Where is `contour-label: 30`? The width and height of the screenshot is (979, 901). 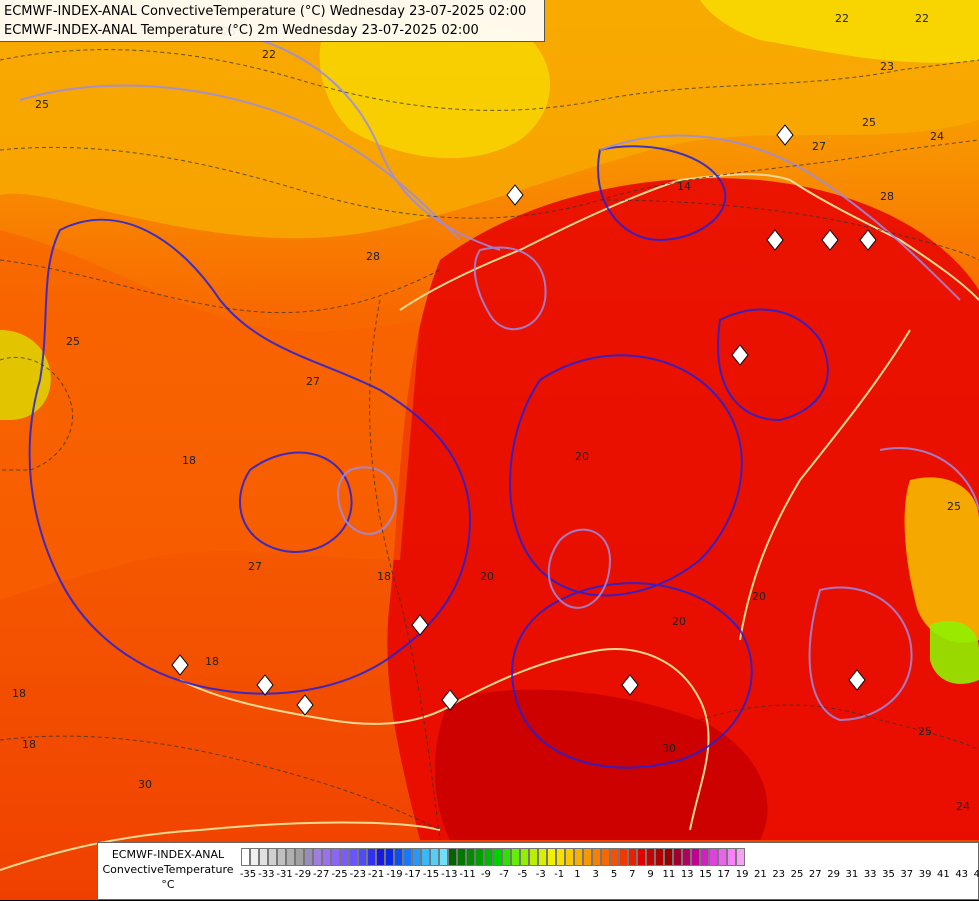 contour-label: 30 is located at coordinates (145, 784).